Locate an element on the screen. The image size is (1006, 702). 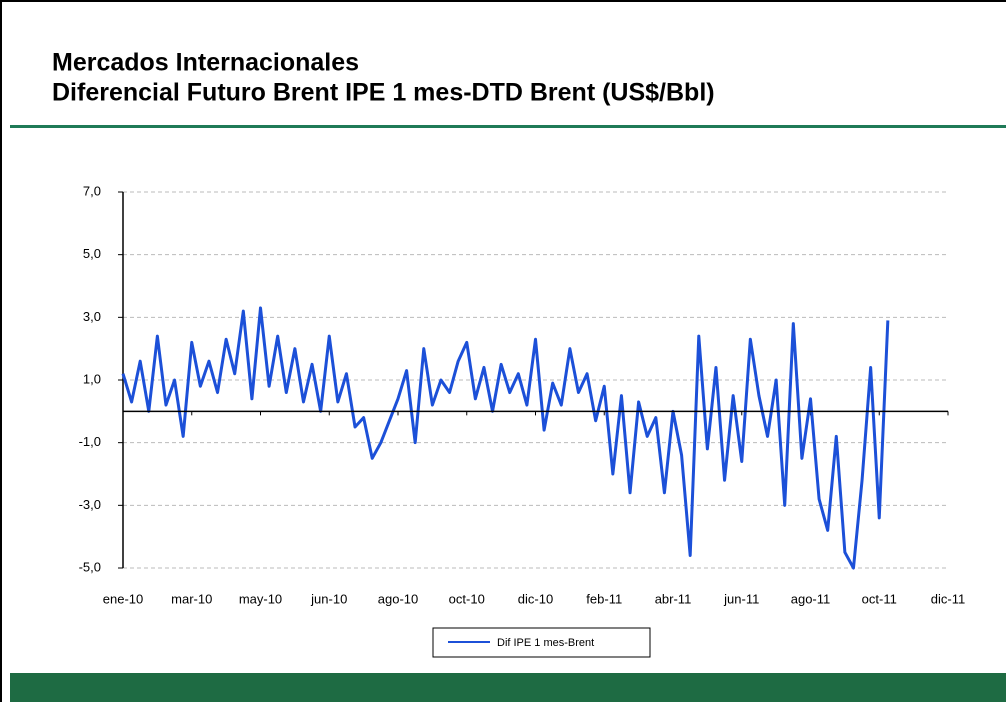
x-tick-label: may-10 is located at coordinates (260, 598).